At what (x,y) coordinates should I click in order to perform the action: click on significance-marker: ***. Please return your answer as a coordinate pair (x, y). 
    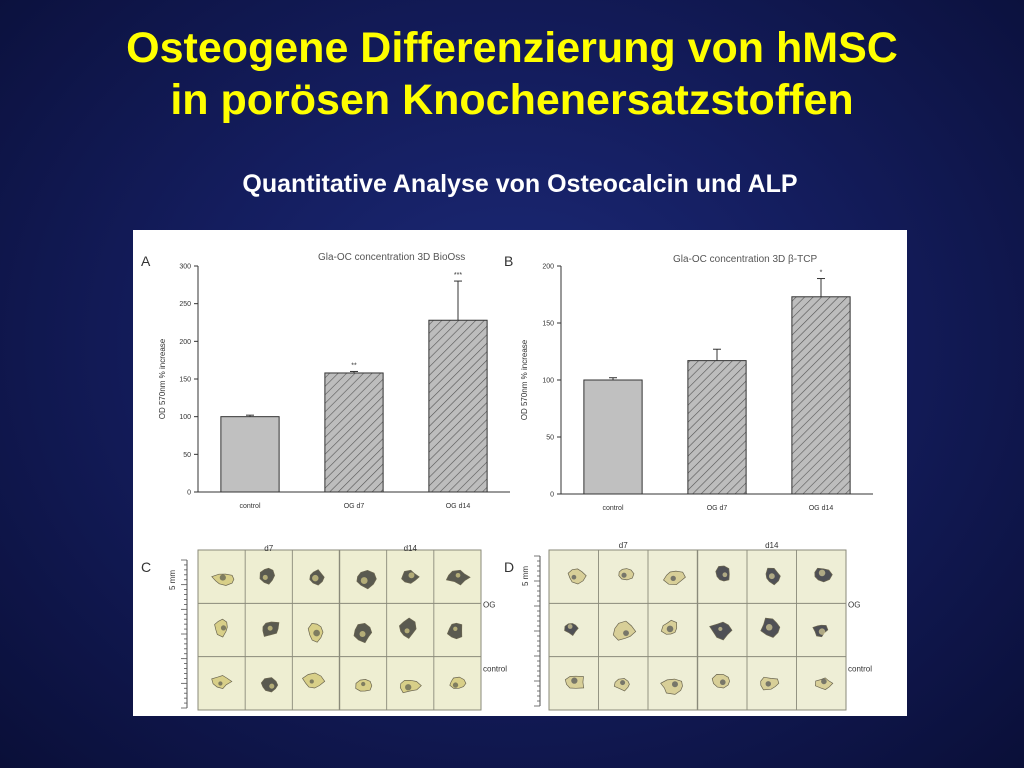
    Looking at the image, I should click on (458, 275).